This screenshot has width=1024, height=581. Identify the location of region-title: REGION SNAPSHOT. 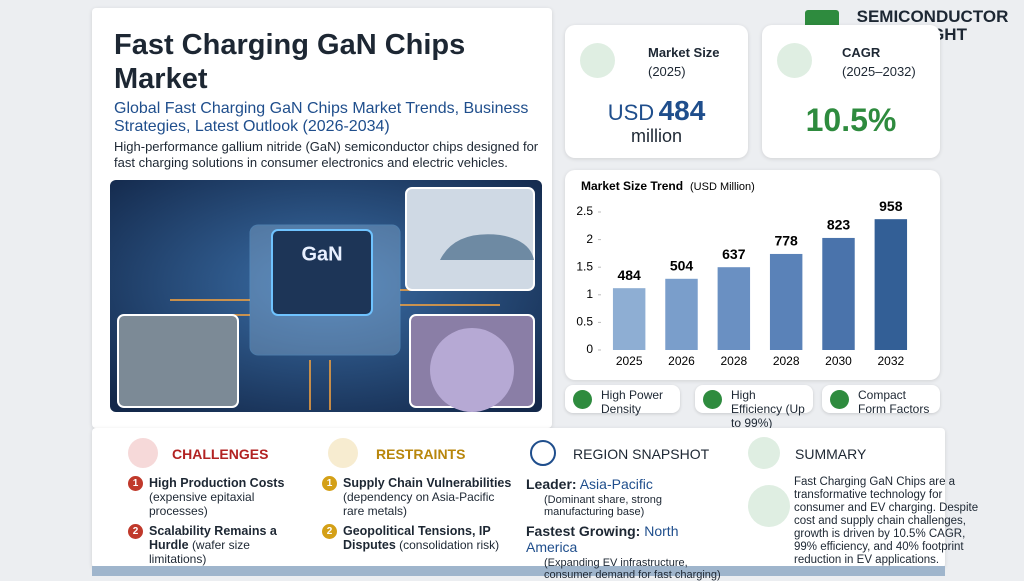
(641, 454).